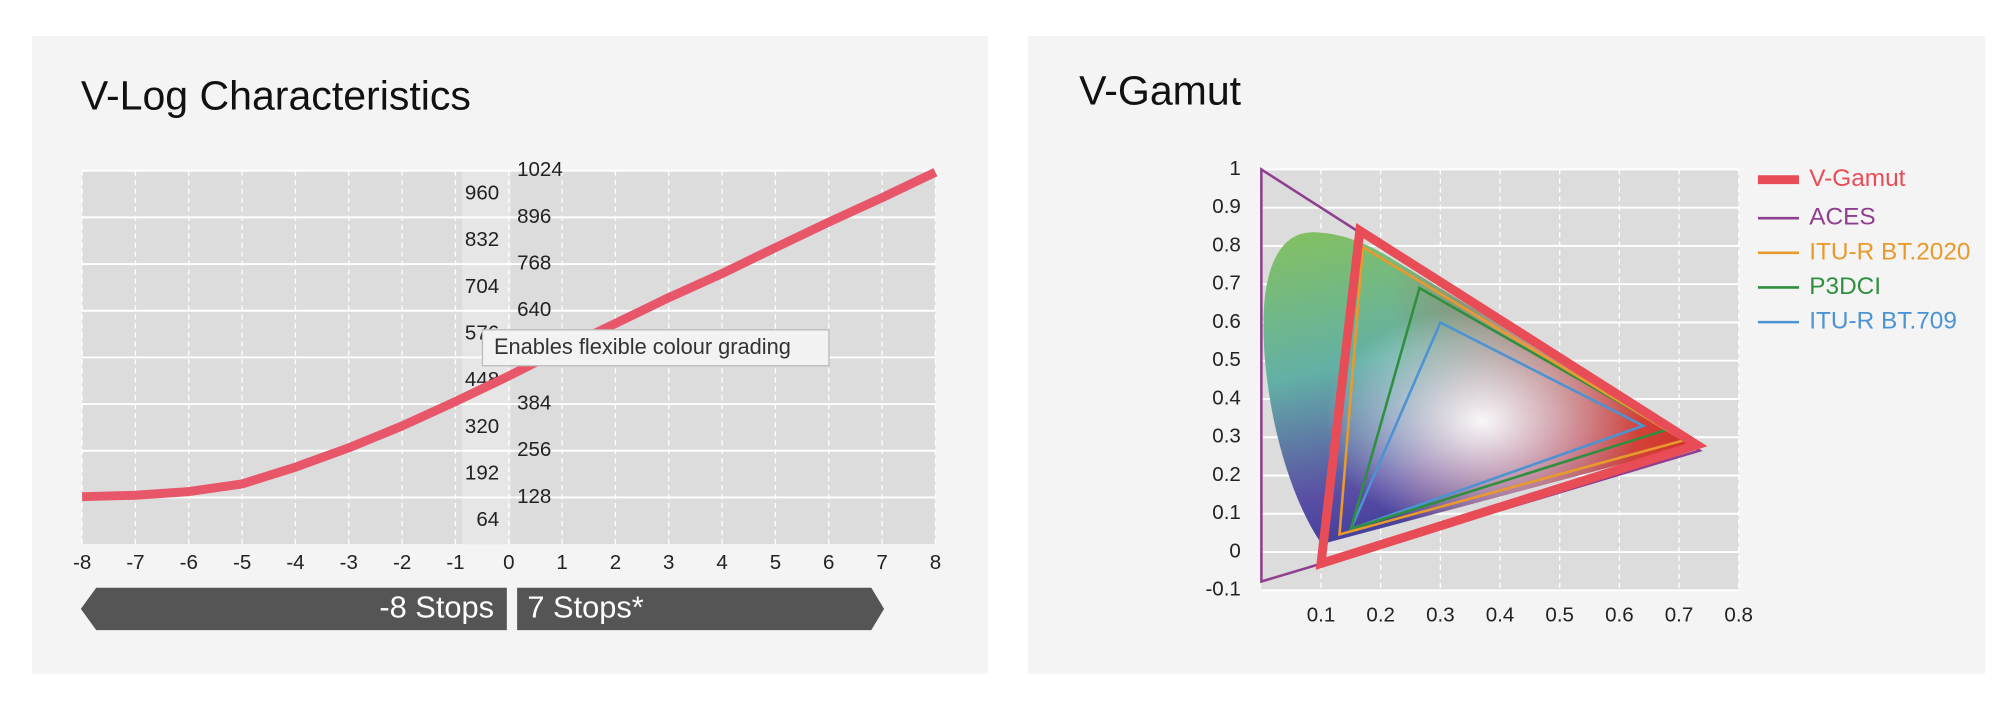 The width and height of the screenshot is (2012, 708). Describe the element at coordinates (534, 402) in the screenshot. I see `y2-tick-label: 384` at that location.